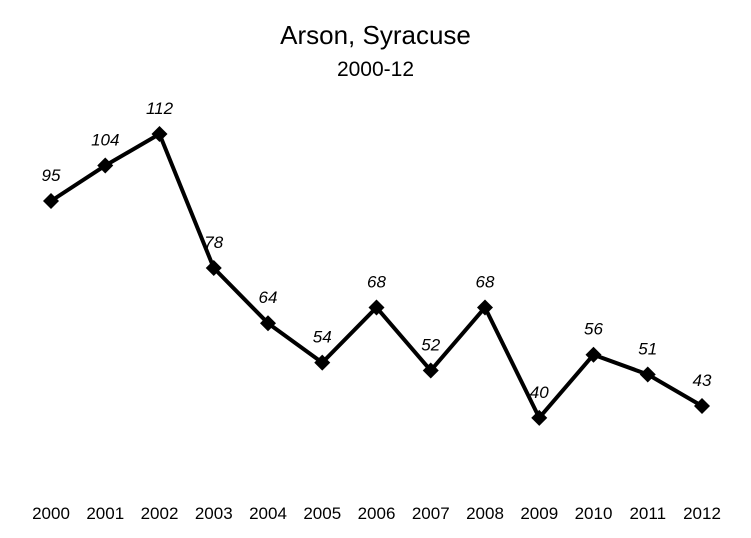 The width and height of the screenshot is (751, 538). What do you see at coordinates (702, 380) in the screenshot?
I see `data-label: 43` at bounding box center [702, 380].